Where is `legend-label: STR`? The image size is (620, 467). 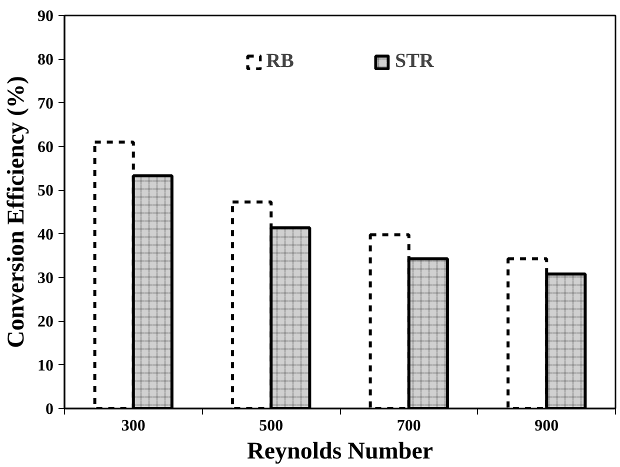 legend-label: STR is located at coordinates (414, 61).